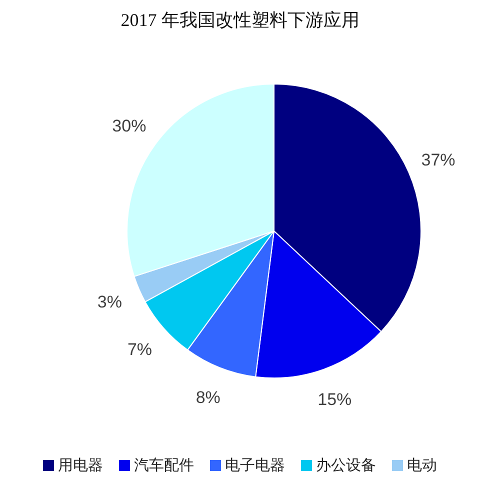  Describe the element at coordinates (208, 397) in the screenshot. I see `data-label: 8%` at that location.